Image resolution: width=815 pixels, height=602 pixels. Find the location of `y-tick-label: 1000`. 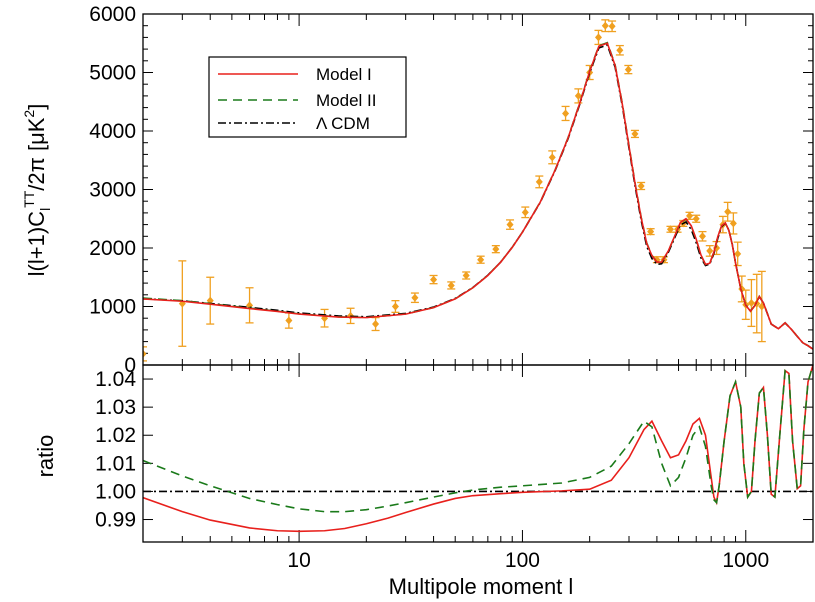

y-tick-label: 1000 is located at coordinates (112, 307).